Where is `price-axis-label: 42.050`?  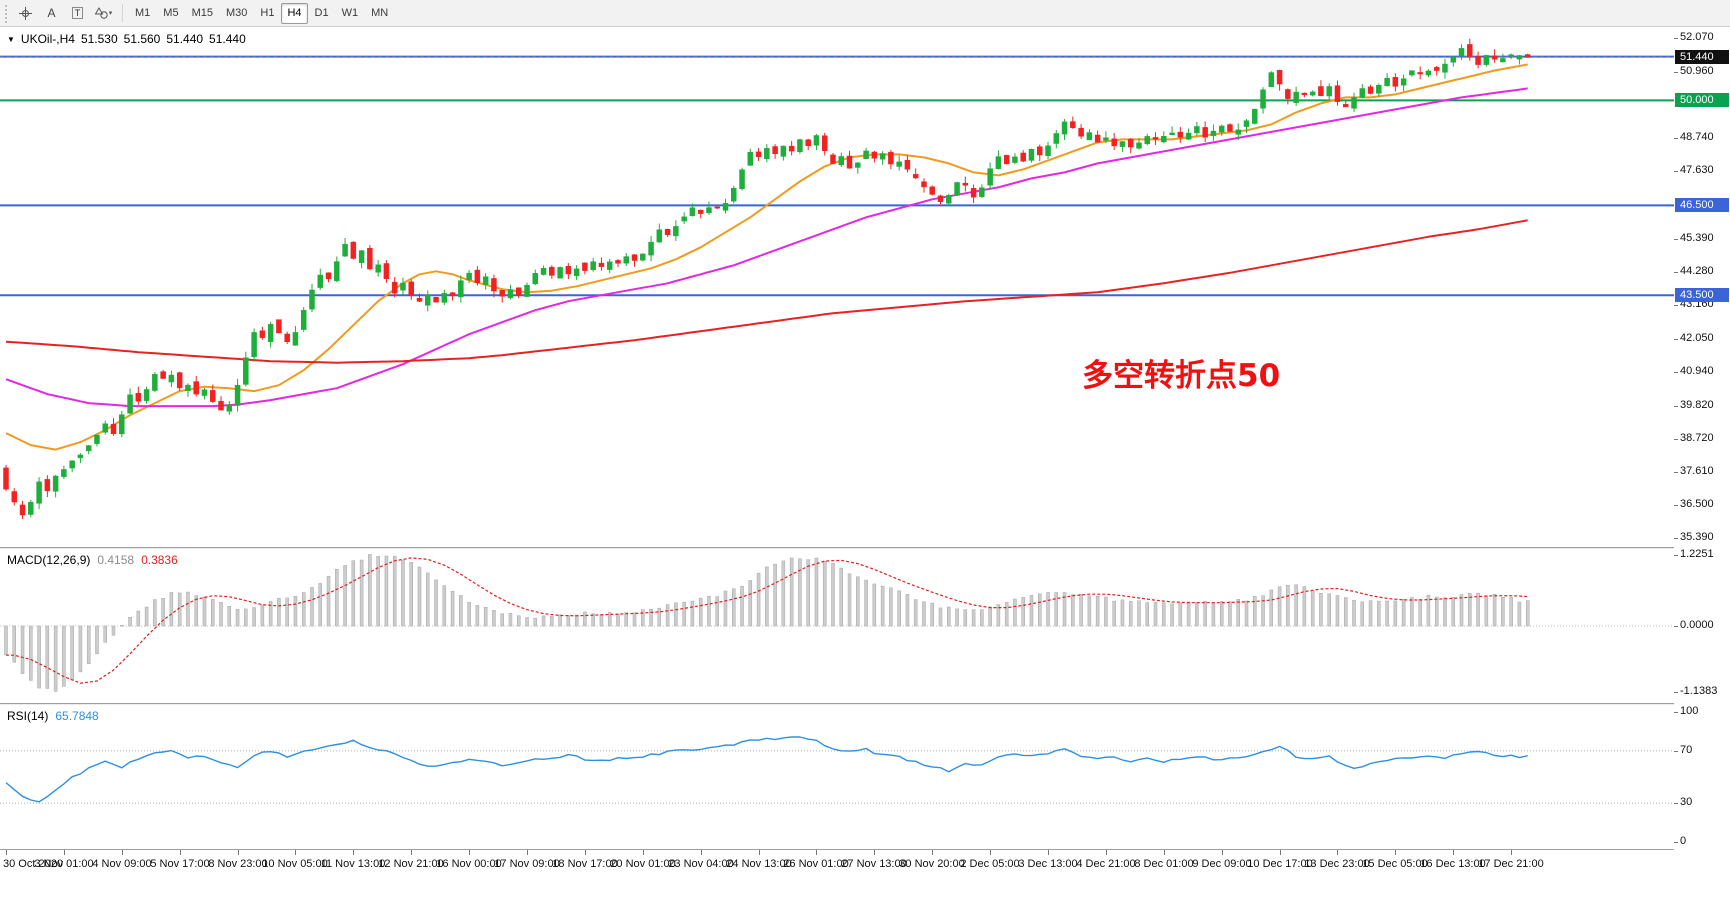 price-axis-label: 42.050 is located at coordinates (1697, 337).